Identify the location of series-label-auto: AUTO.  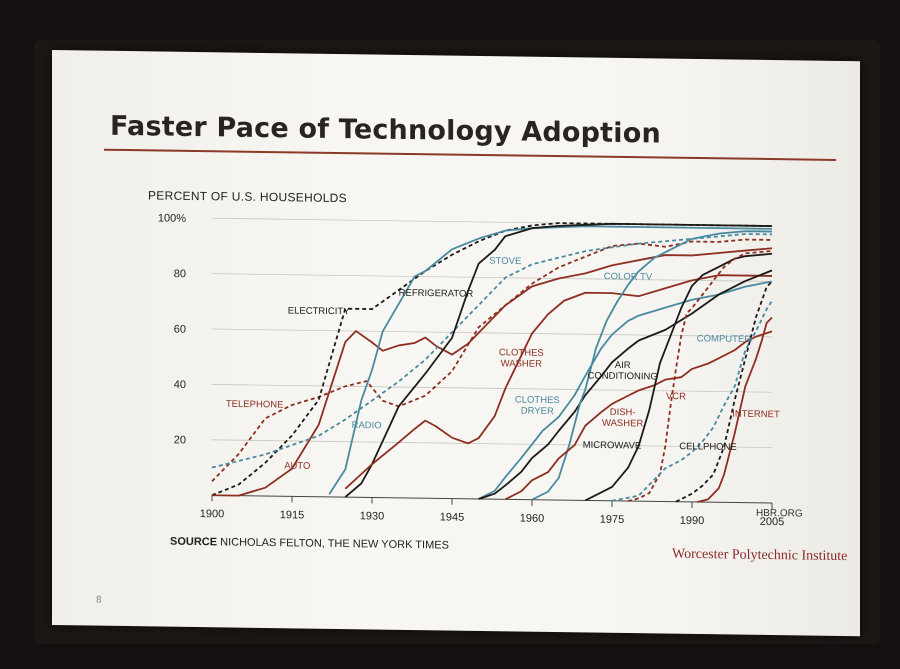
(297, 466).